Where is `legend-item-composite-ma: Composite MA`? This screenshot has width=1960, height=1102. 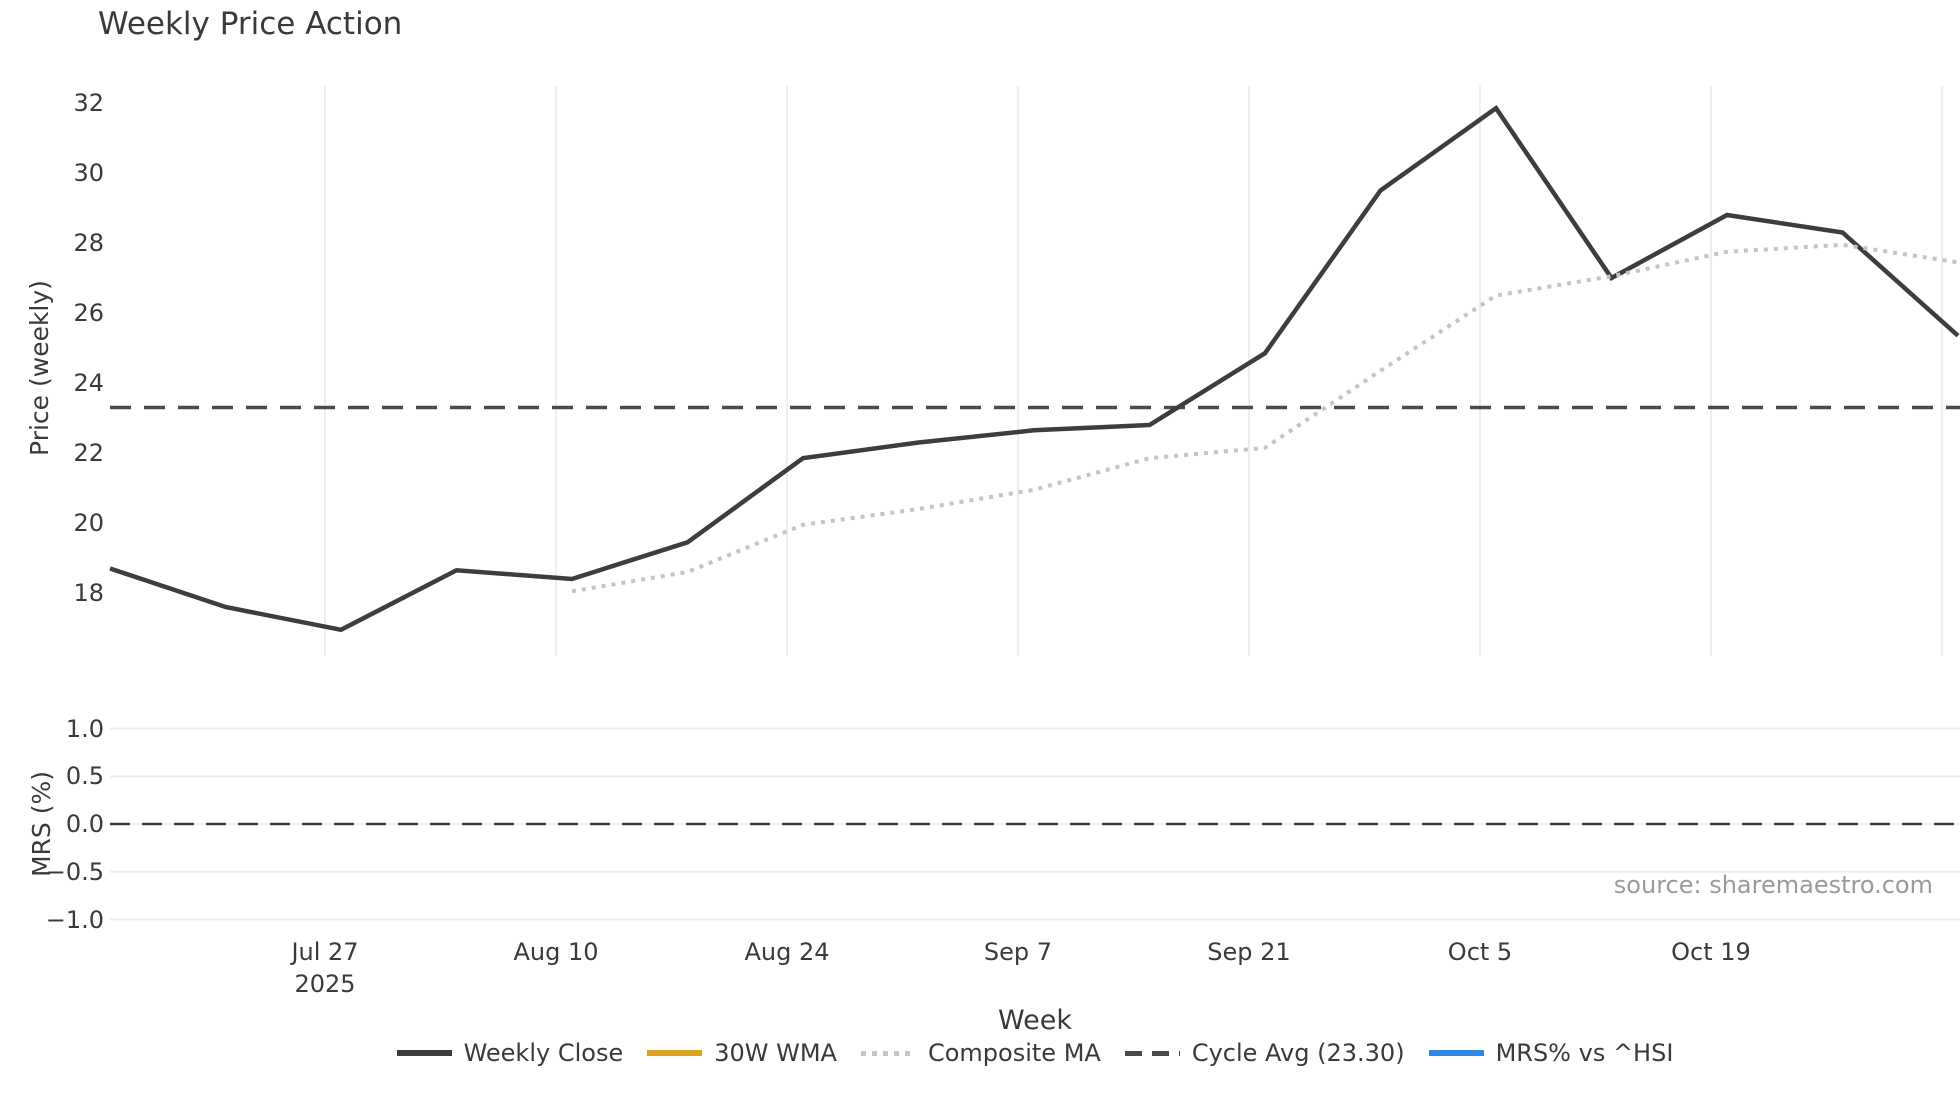 legend-item-composite-ma: Composite MA is located at coordinates (980, 1053).